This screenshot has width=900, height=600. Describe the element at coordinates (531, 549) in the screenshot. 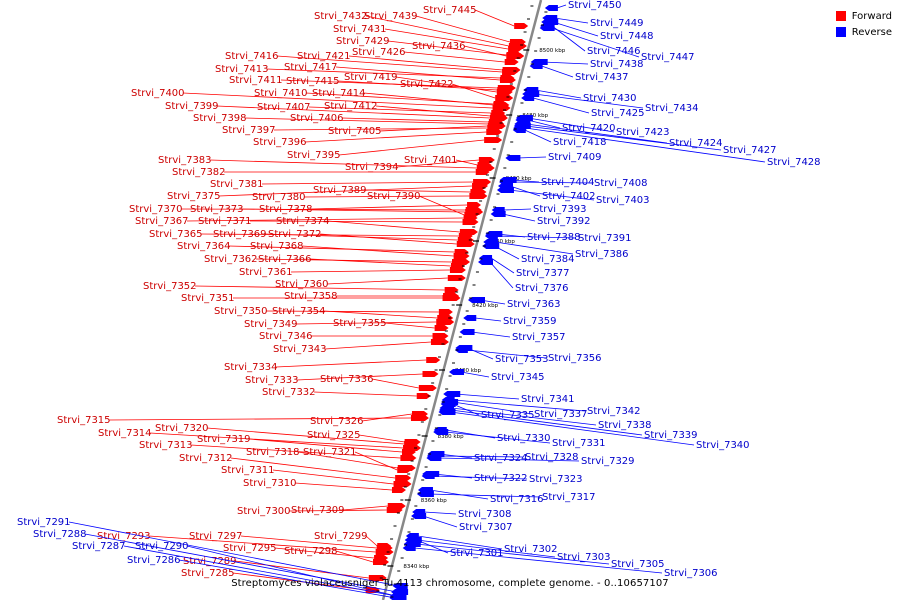

I see `reverse-gene-label: Strvi_7302` at that location.